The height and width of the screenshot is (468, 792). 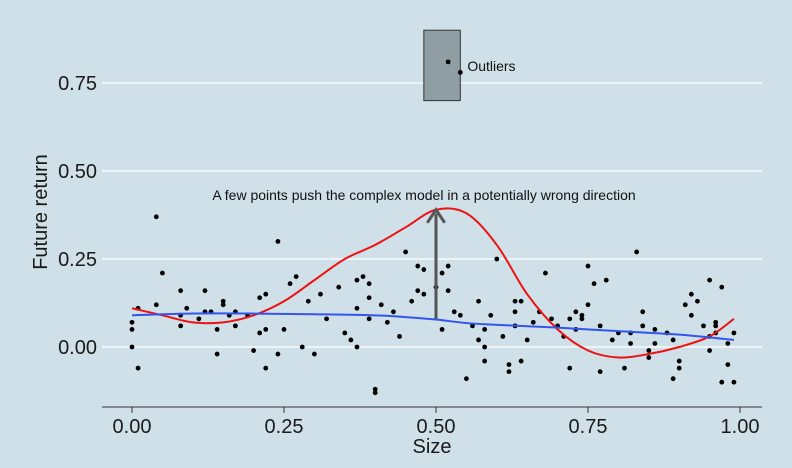 What do you see at coordinates (132, 427) in the screenshot?
I see `x-tick-label: 0.00` at bounding box center [132, 427].